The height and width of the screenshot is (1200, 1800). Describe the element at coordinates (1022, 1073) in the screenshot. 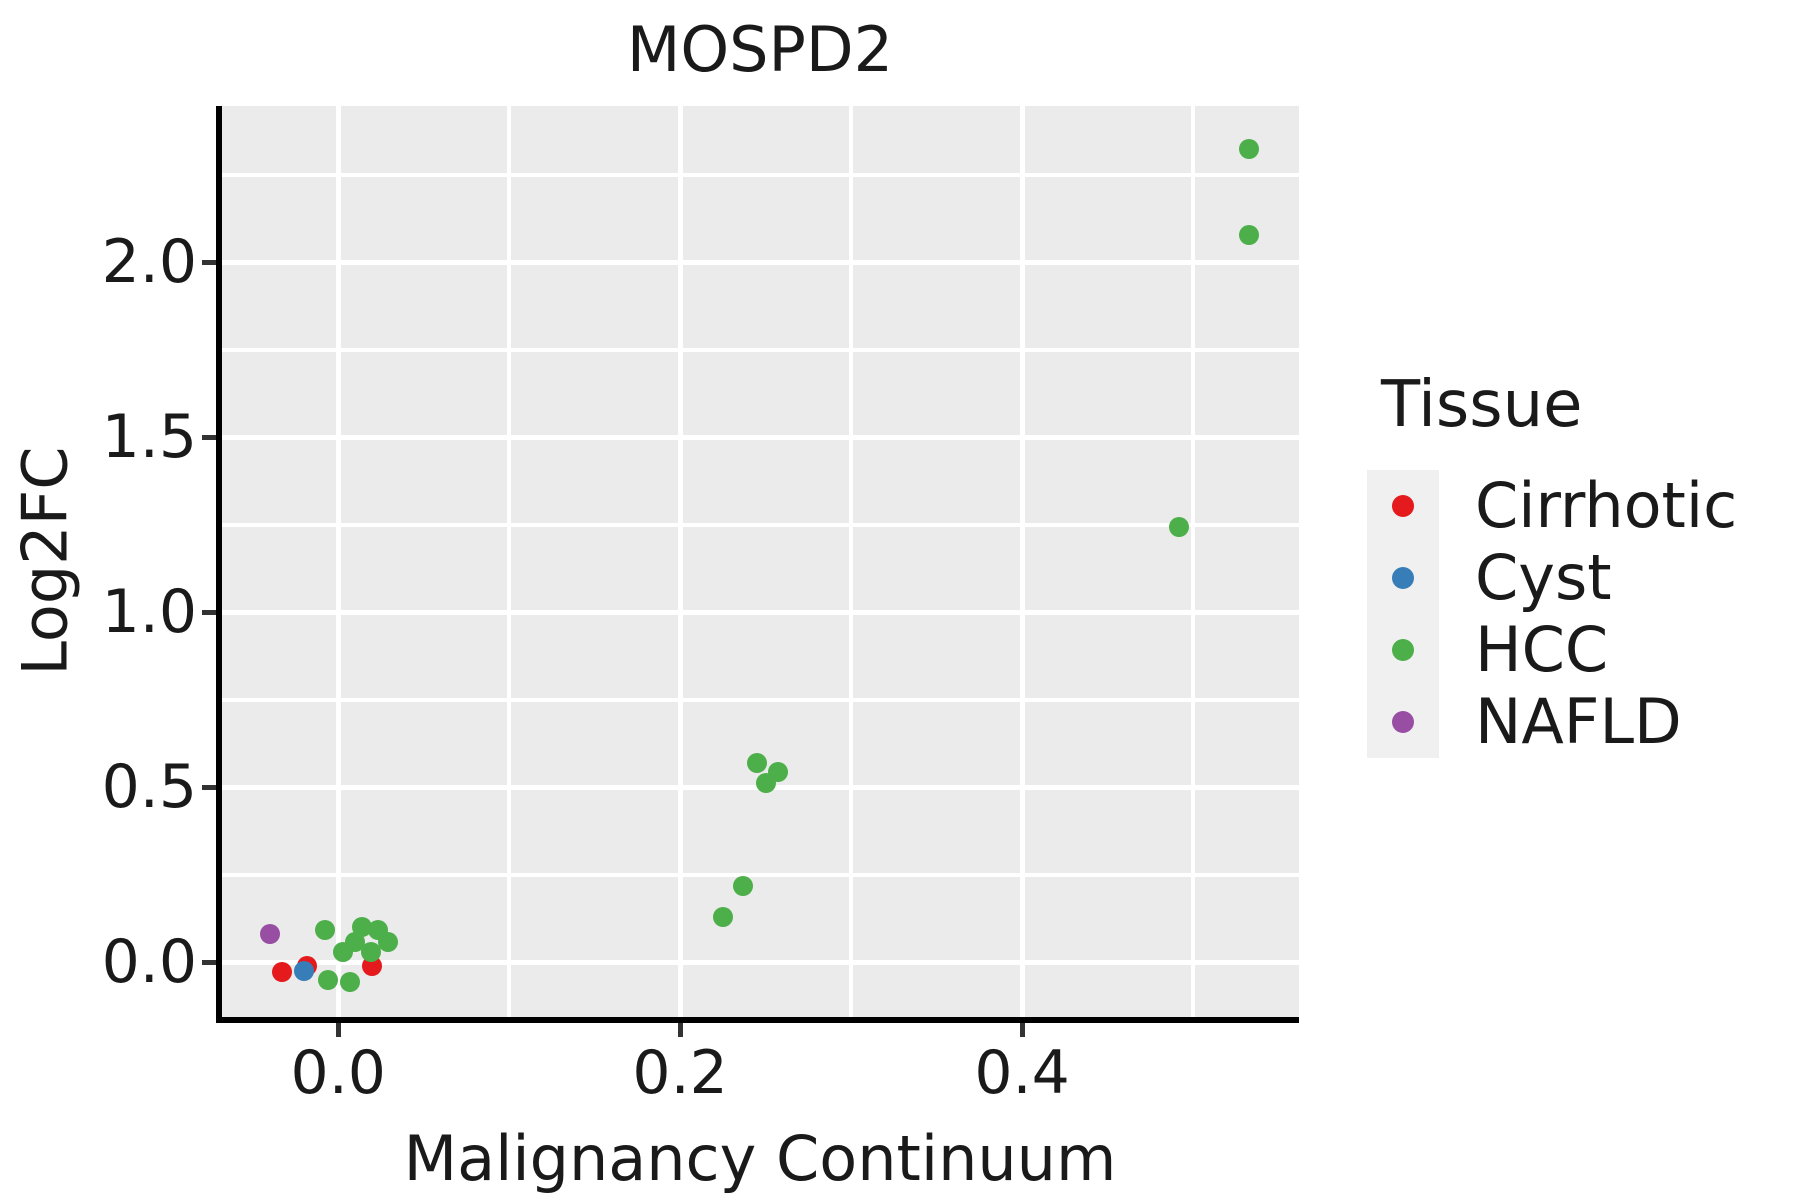

I see `x-tick-label: 0.4` at that location.